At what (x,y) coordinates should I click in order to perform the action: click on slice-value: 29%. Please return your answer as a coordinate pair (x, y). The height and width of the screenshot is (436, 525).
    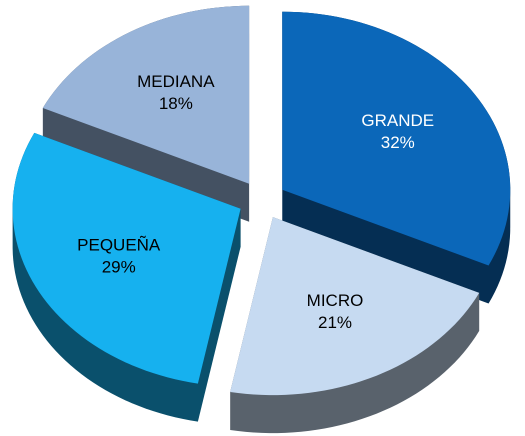
    Looking at the image, I should click on (119, 267).